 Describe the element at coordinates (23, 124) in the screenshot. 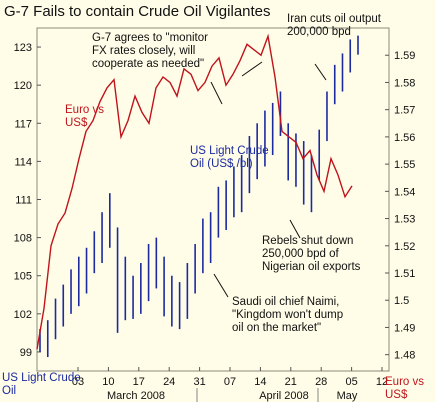

I see `left-axis-tick-label: 117` at that location.